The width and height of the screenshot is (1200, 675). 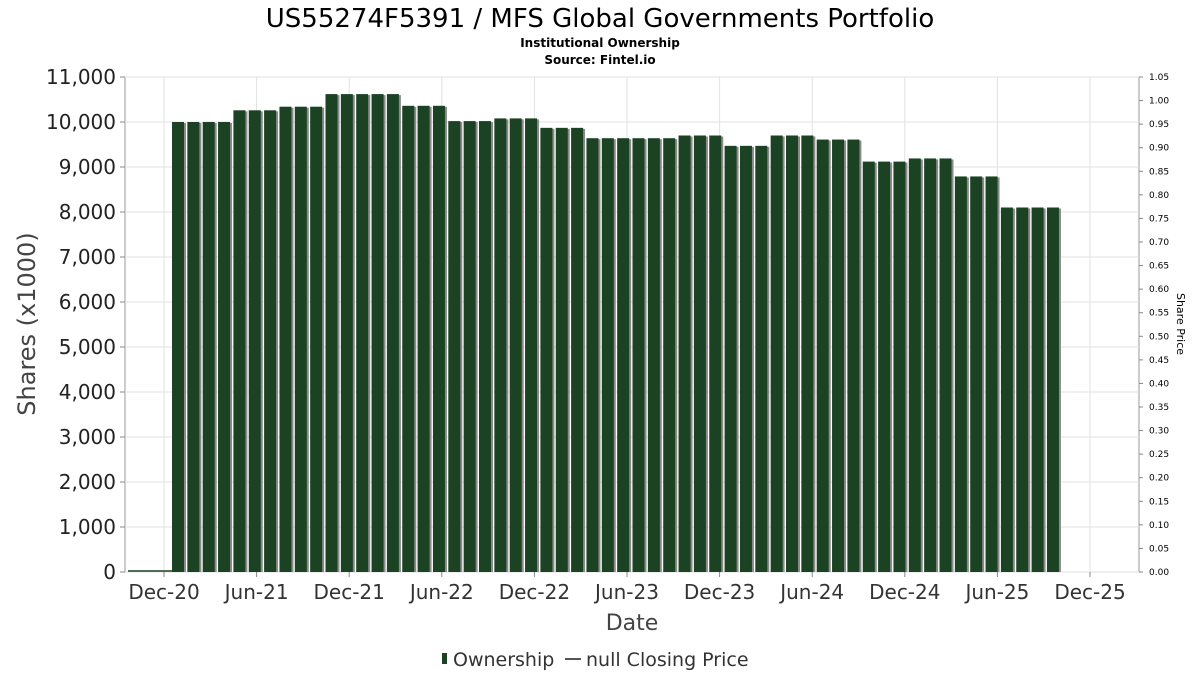 What do you see at coordinates (1159, 243) in the screenshot?
I see `y2-tick-label: 0.70` at bounding box center [1159, 243].